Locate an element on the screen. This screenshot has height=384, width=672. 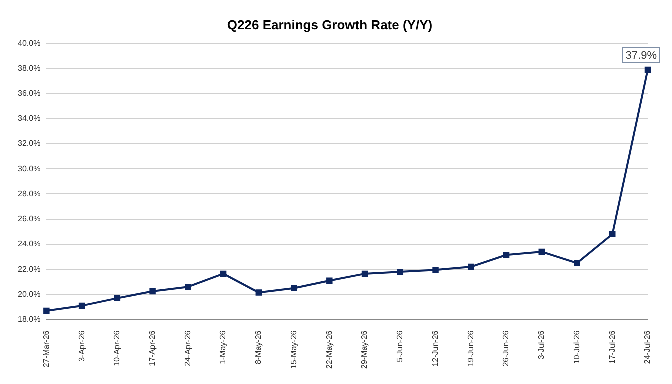
x-tick-label: 22-May-26 is located at coordinates (329, 350).